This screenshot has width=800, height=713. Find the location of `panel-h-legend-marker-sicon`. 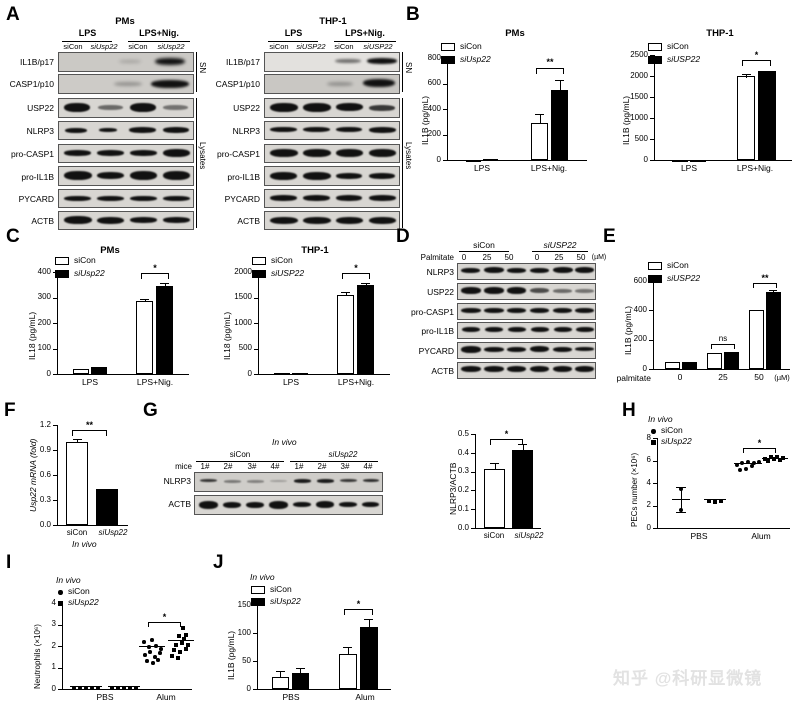

panel-h-legend-marker-sicon is located at coordinates (653, 431).